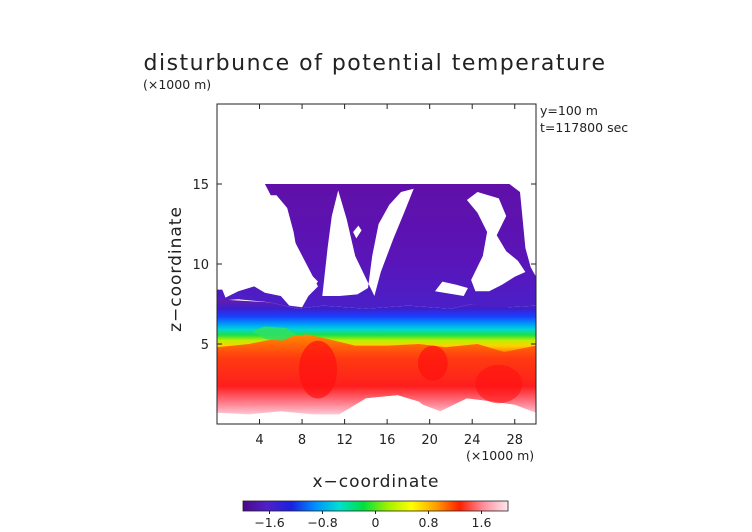 This screenshot has width=752, height=532. I want to click on green-tongue, so click(274, 333).